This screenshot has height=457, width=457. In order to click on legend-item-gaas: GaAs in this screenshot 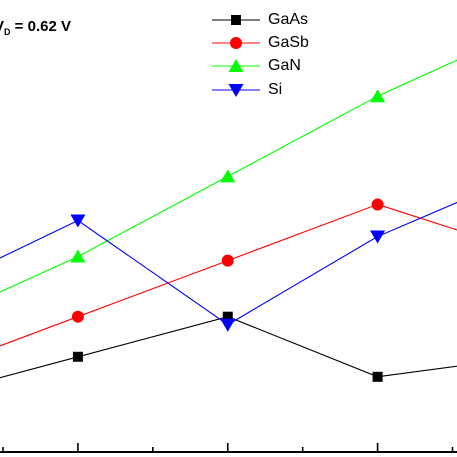, I will do `click(259, 19)`.